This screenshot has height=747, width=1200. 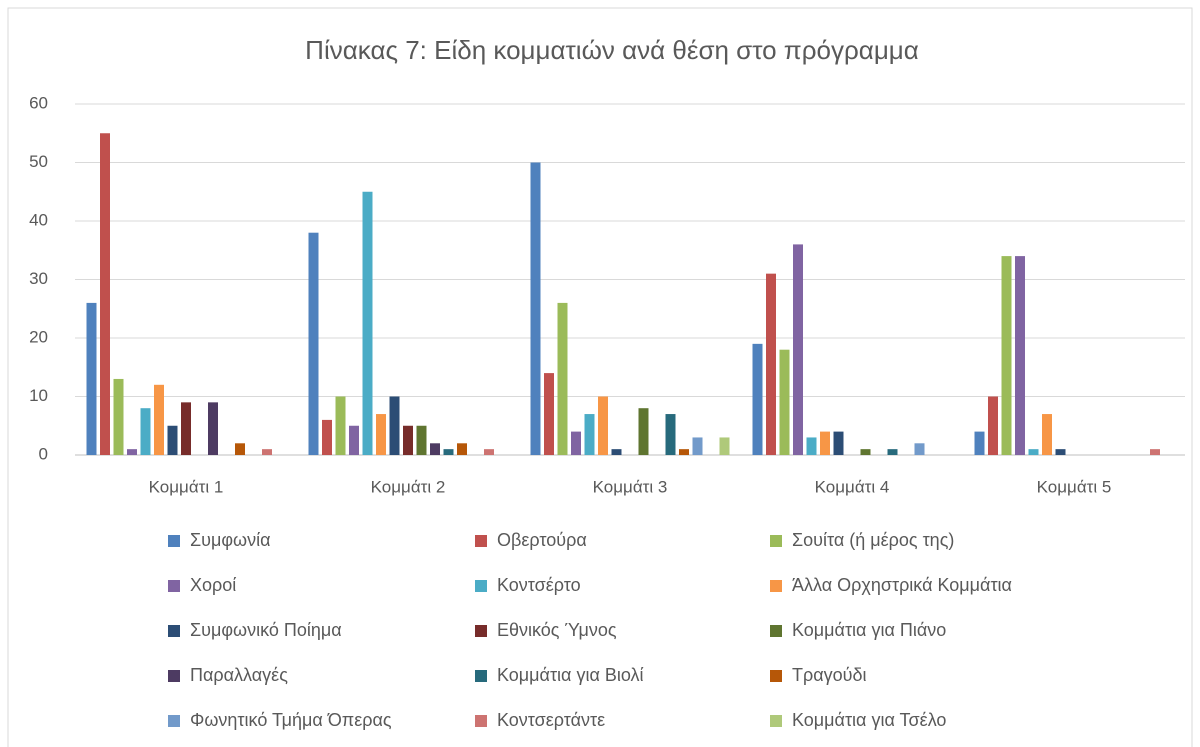 What do you see at coordinates (38, 102) in the screenshot?
I see `y-tick-label: 60` at bounding box center [38, 102].